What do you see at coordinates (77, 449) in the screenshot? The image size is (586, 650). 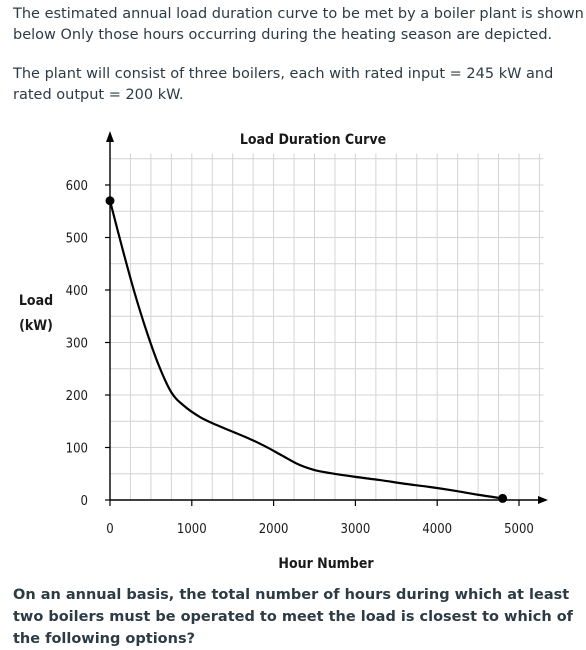 I see `y-tick-label: 100` at bounding box center [77, 449].